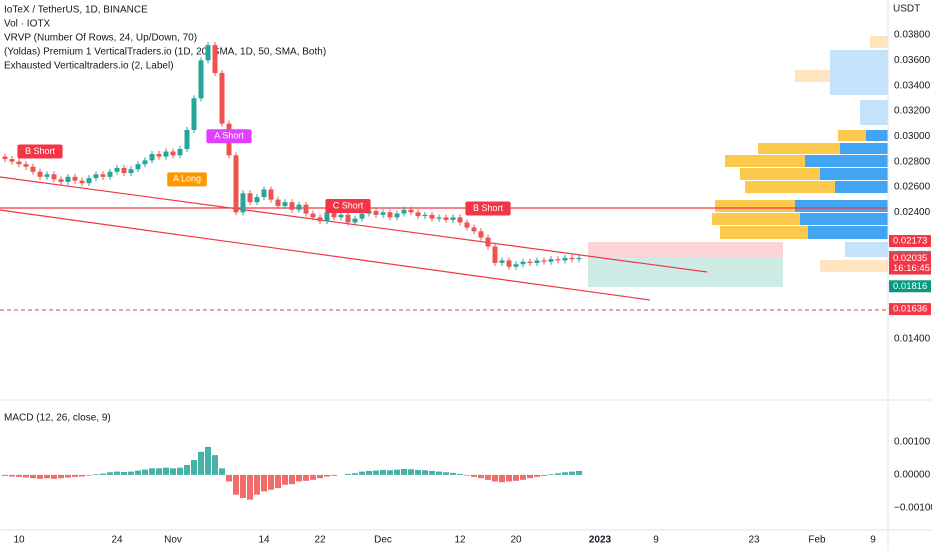  I want to click on trendline, so click(325, 255).